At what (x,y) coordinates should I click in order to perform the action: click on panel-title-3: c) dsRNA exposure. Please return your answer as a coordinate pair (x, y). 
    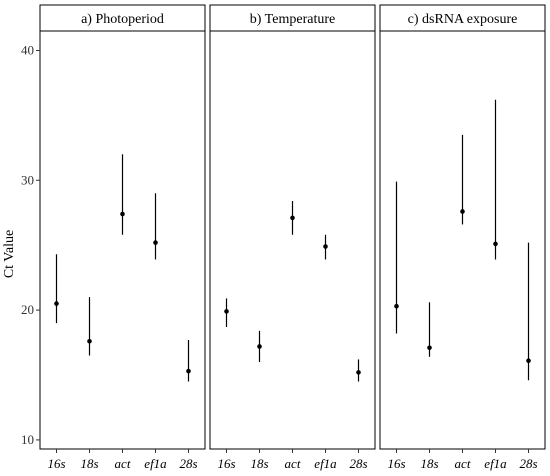
    Looking at the image, I should click on (463, 19).